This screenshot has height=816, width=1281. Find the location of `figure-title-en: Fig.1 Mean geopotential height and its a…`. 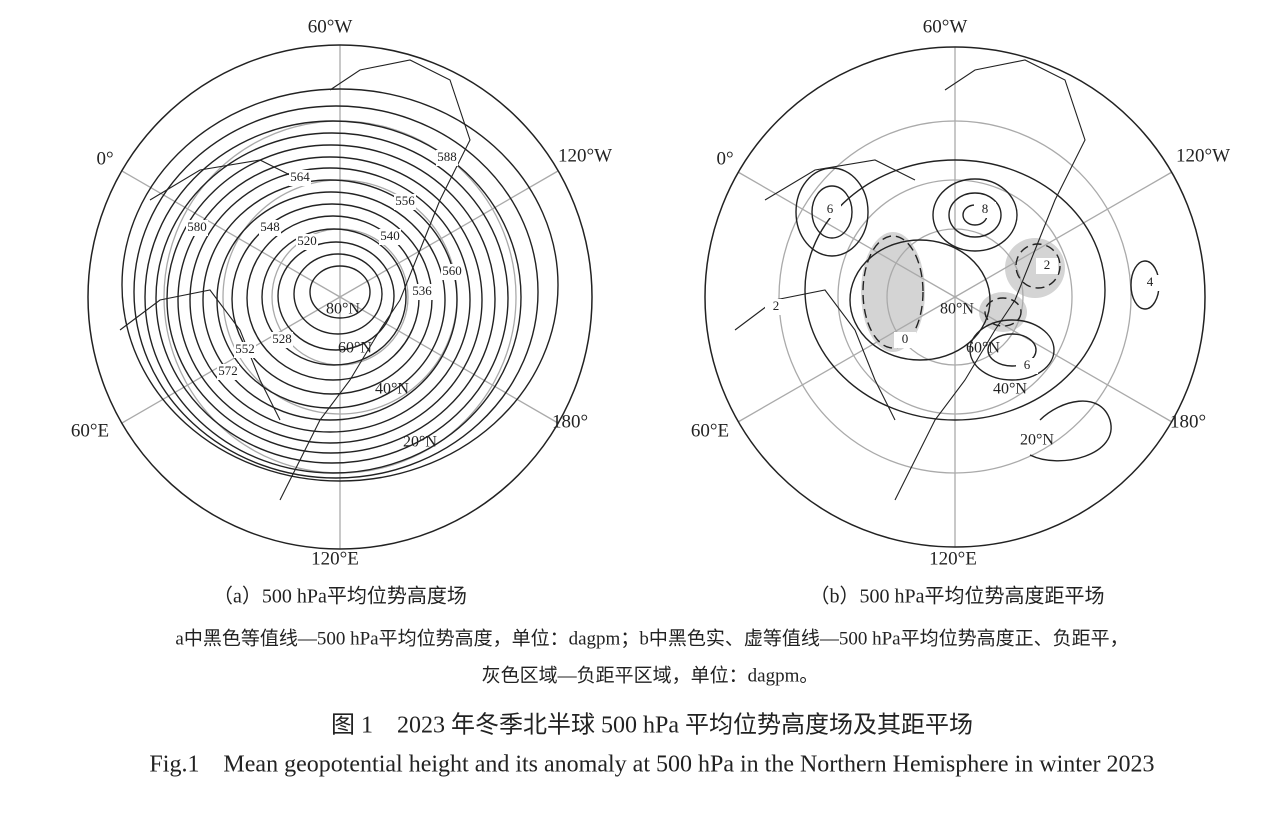

figure-title-en: Fig.1 Mean geopotential height and its a… is located at coordinates (651, 765).